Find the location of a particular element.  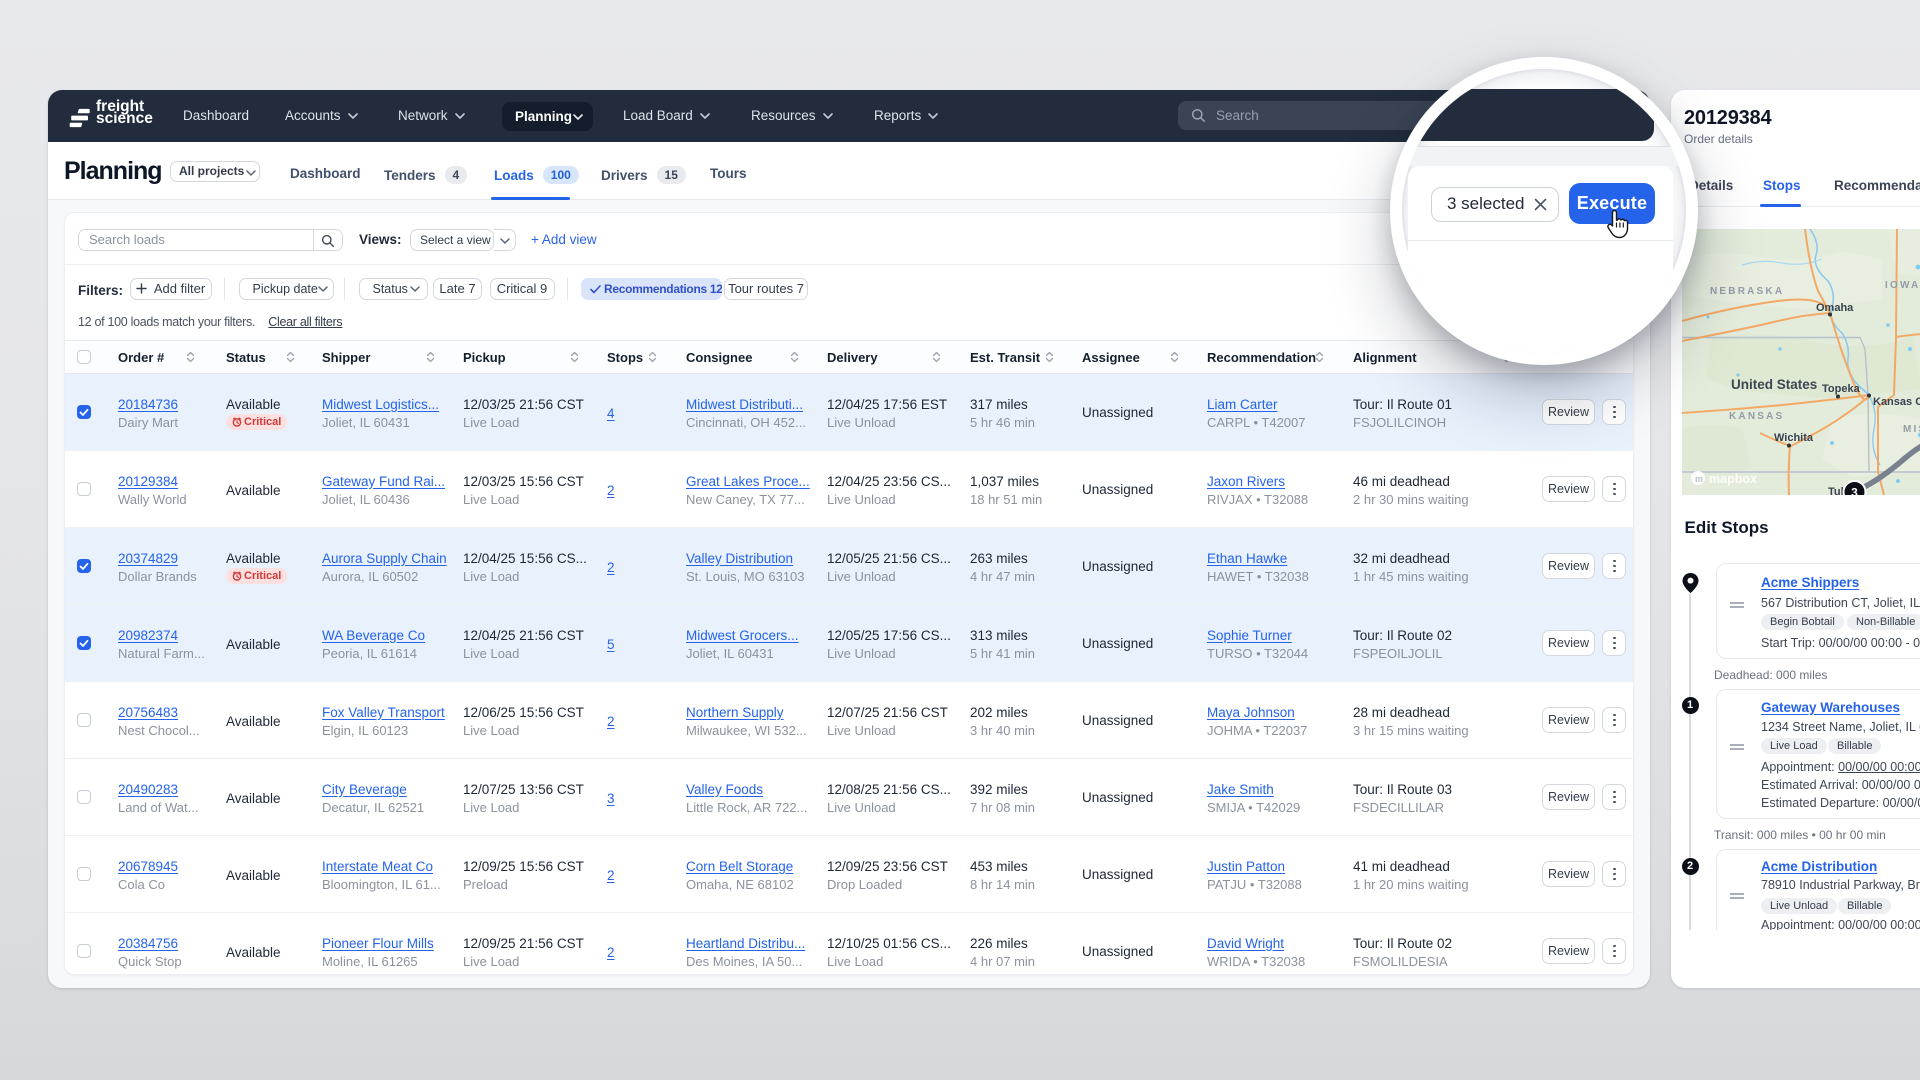

svg-text: Kansas City is located at coordinates (1896, 402).